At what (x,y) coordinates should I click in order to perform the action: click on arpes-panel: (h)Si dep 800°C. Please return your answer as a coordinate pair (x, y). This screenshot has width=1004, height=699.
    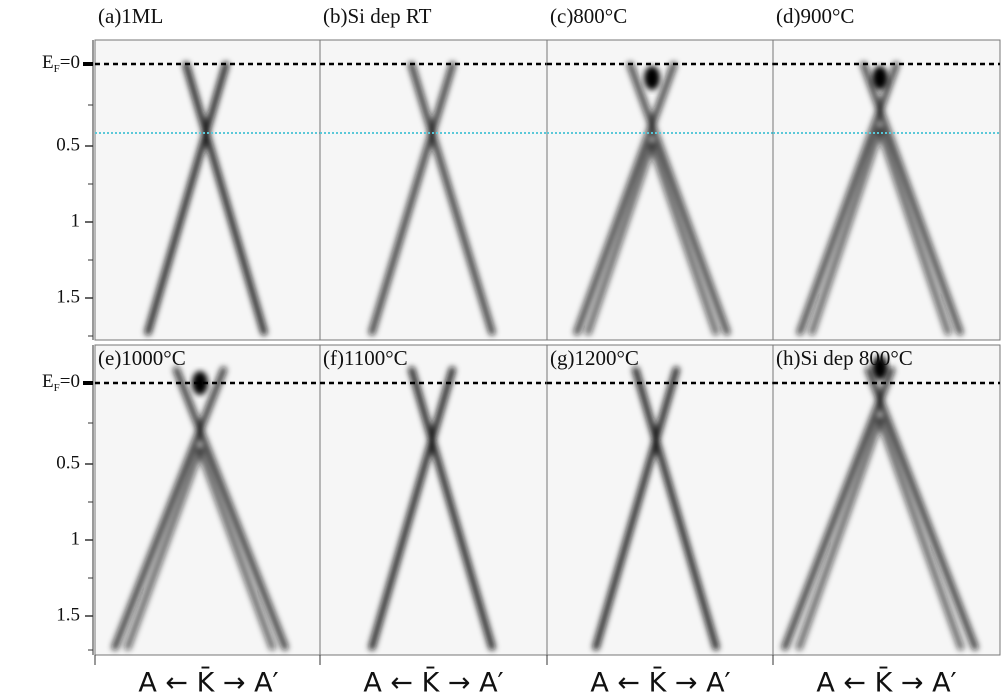
    Looking at the image, I should click on (886, 500).